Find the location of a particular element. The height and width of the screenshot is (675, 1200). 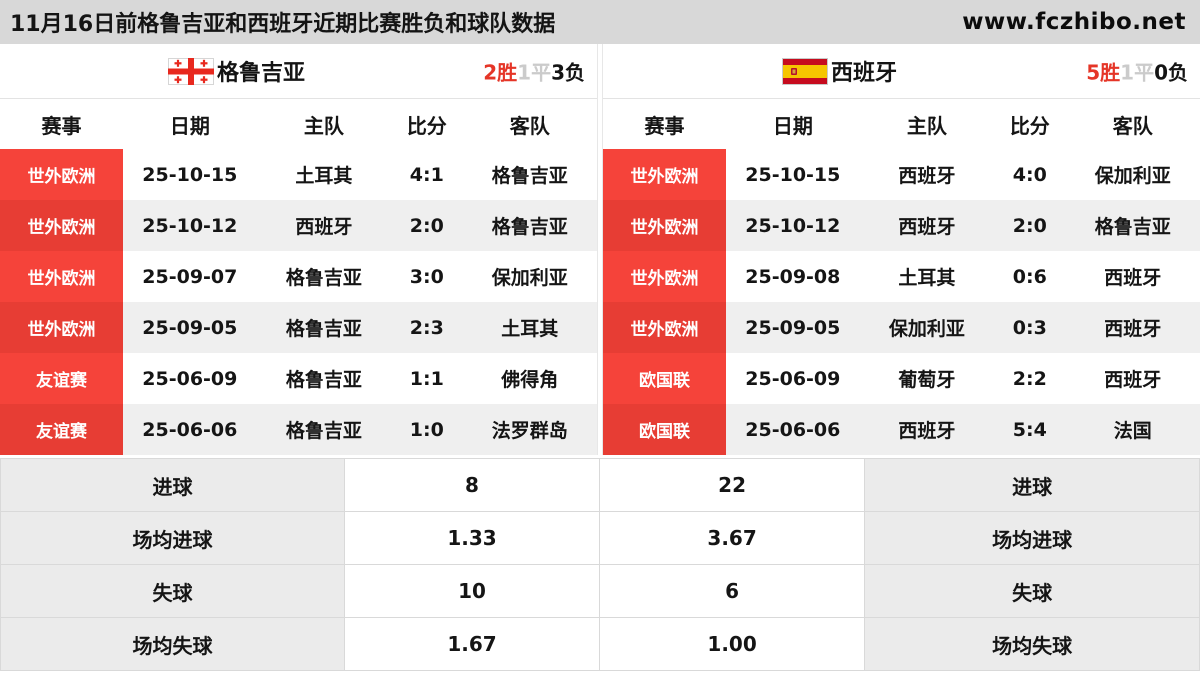

match-score: 2:2 is located at coordinates (1029, 378).